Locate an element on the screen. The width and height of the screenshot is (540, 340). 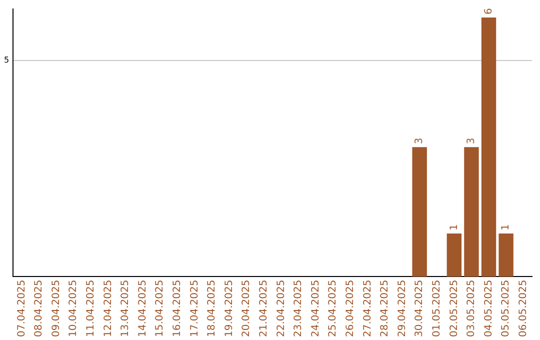
x-tick-label: 24.04.2025 is located at coordinates (316, 309).